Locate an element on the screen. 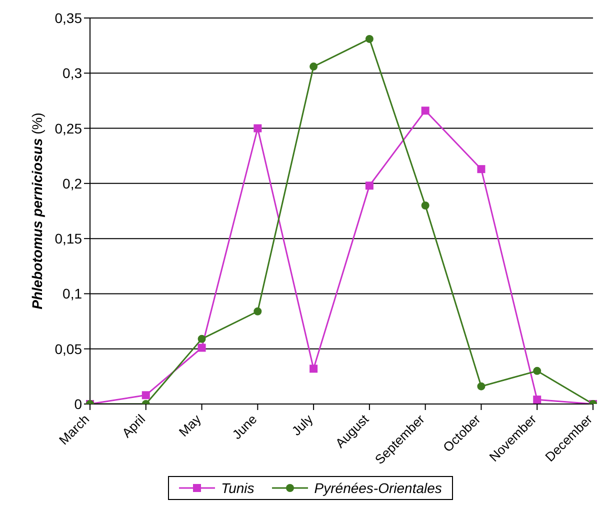  y-tick-label: 0,25 is located at coordinates (68, 128).